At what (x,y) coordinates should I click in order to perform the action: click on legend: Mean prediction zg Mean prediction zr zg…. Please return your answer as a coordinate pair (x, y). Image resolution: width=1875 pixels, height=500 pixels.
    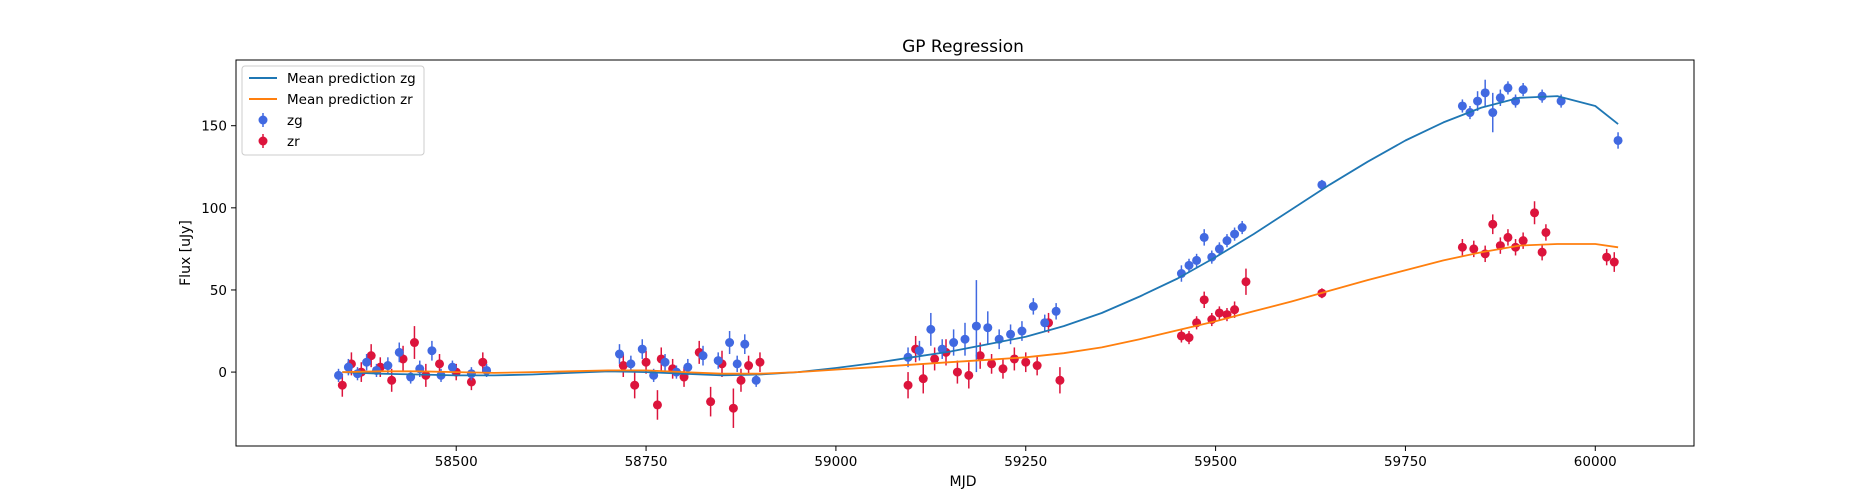
    Looking at the image, I should click on (333, 110).